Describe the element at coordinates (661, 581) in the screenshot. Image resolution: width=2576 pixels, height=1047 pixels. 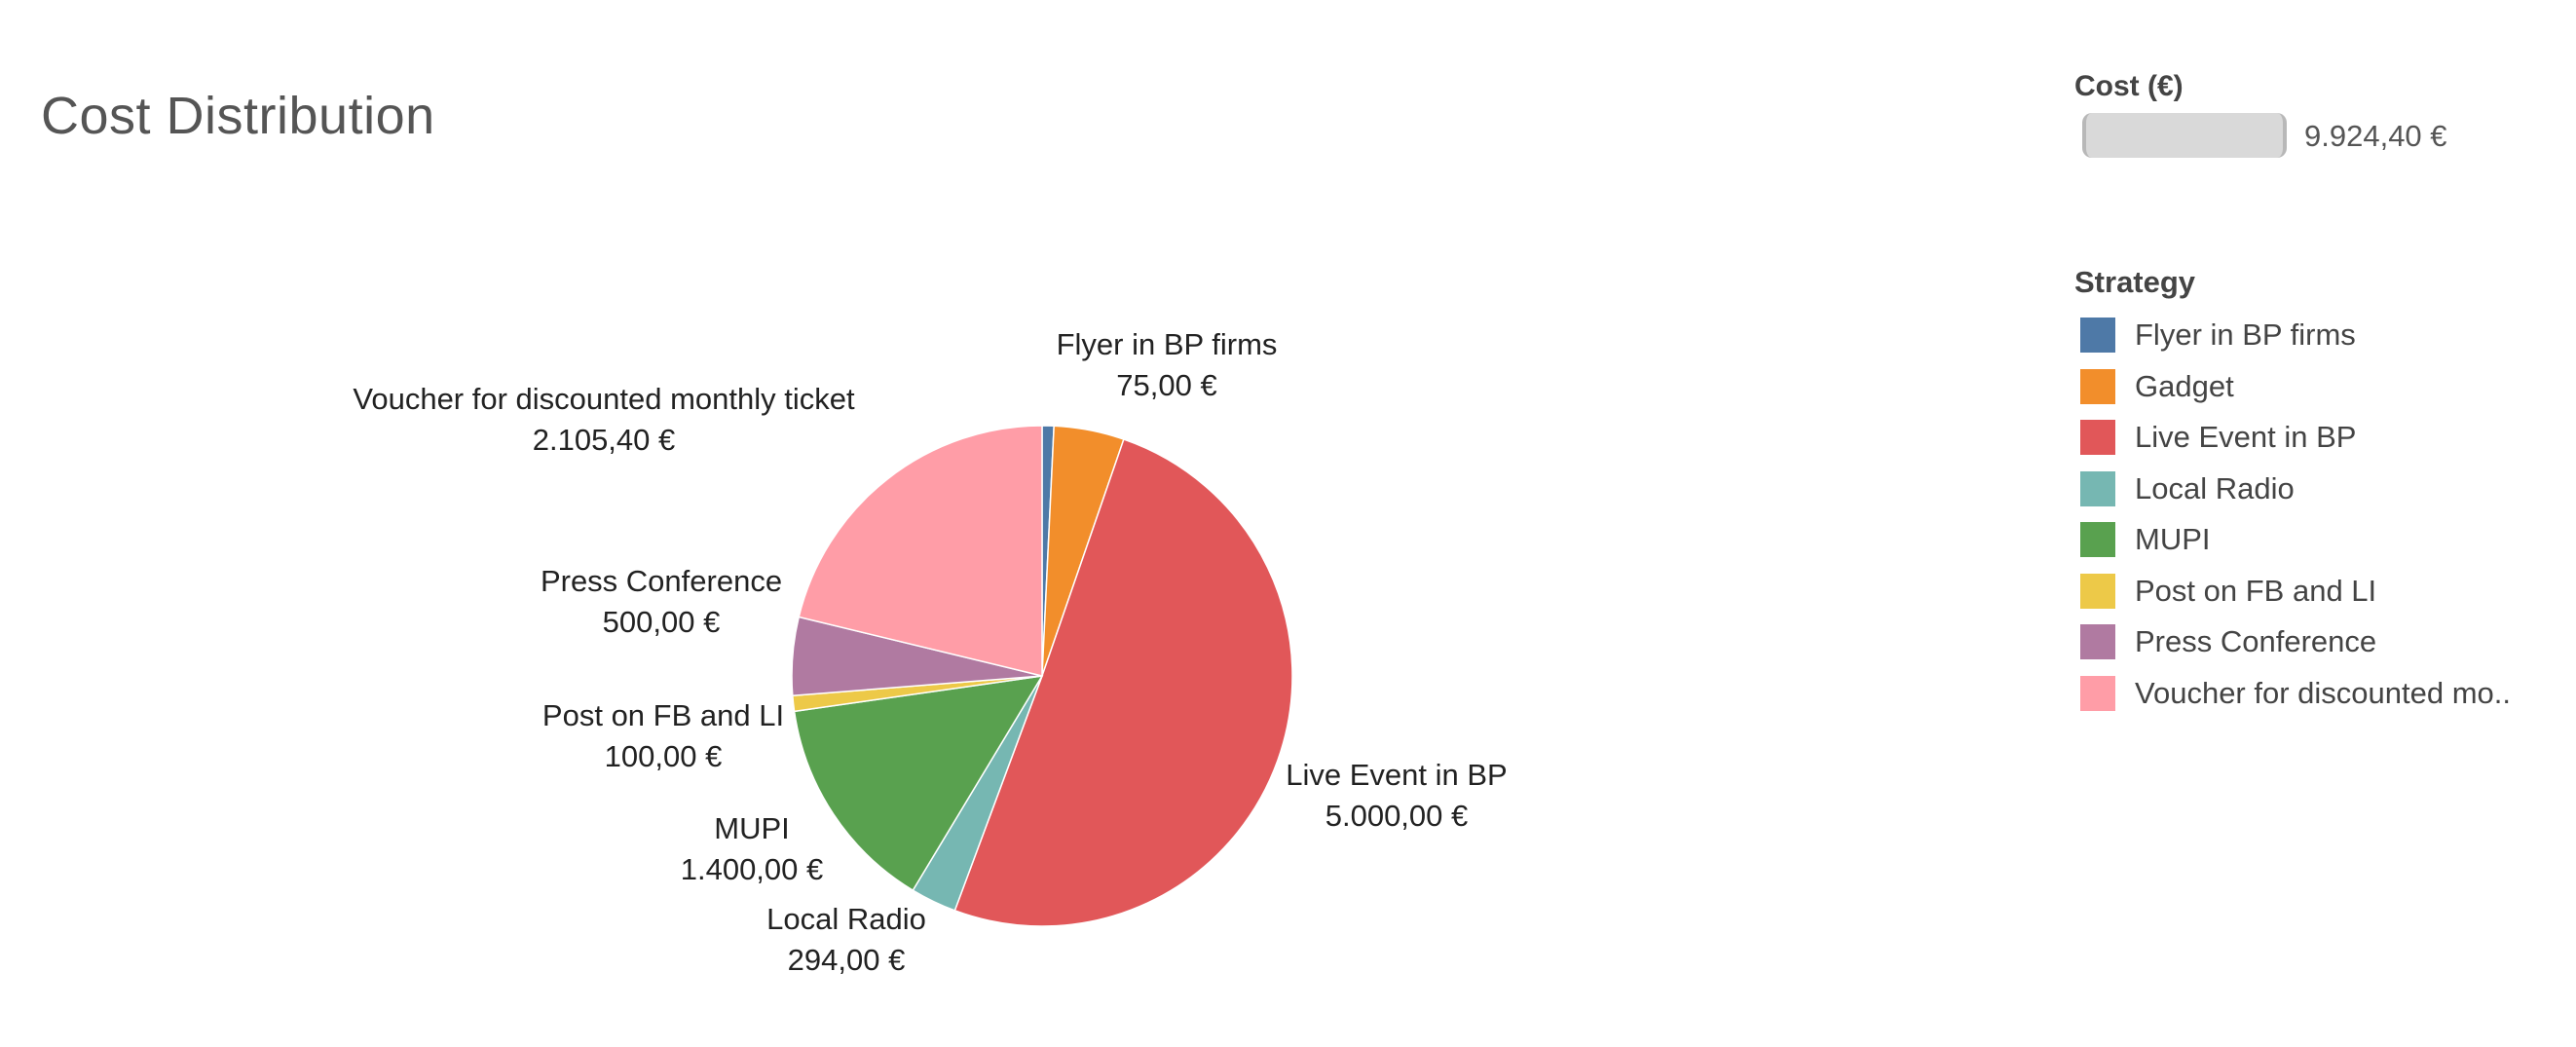
I see `slice-label-name: Press Conference` at that location.